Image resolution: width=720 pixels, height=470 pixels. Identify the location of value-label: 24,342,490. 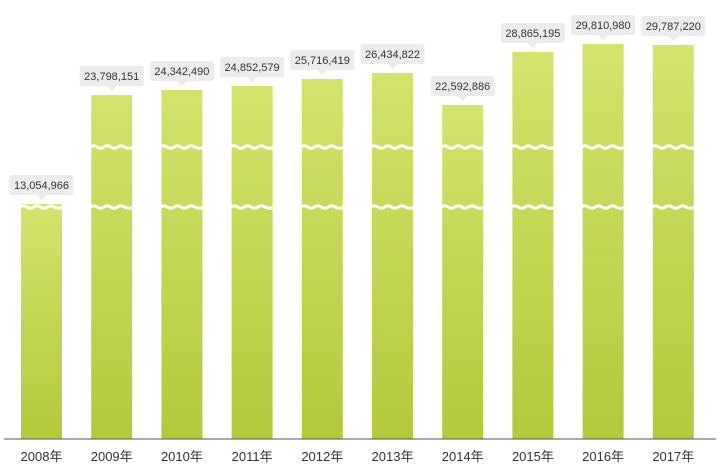
(181, 72).